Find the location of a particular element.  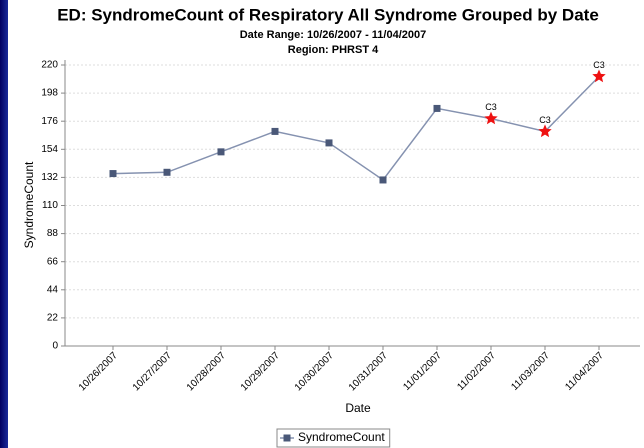

subtitle: Region: PHRST 4 is located at coordinates (333, 50).